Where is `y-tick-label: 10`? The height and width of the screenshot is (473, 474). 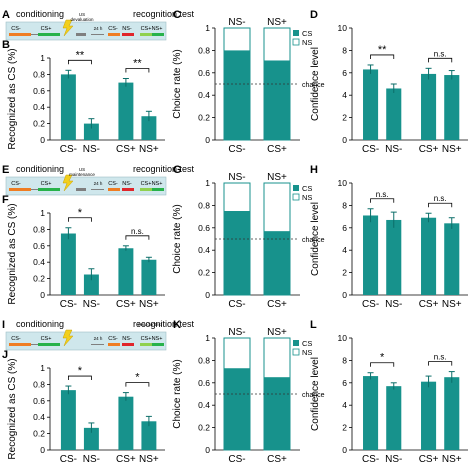 y-tick-label: 10 is located at coordinates (343, 28).